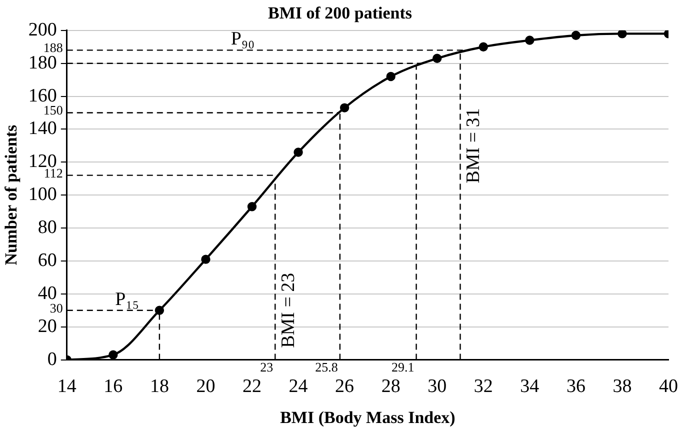  What do you see at coordinates (530, 387) in the screenshot?
I see `x-tick-label: 34` at bounding box center [530, 387].